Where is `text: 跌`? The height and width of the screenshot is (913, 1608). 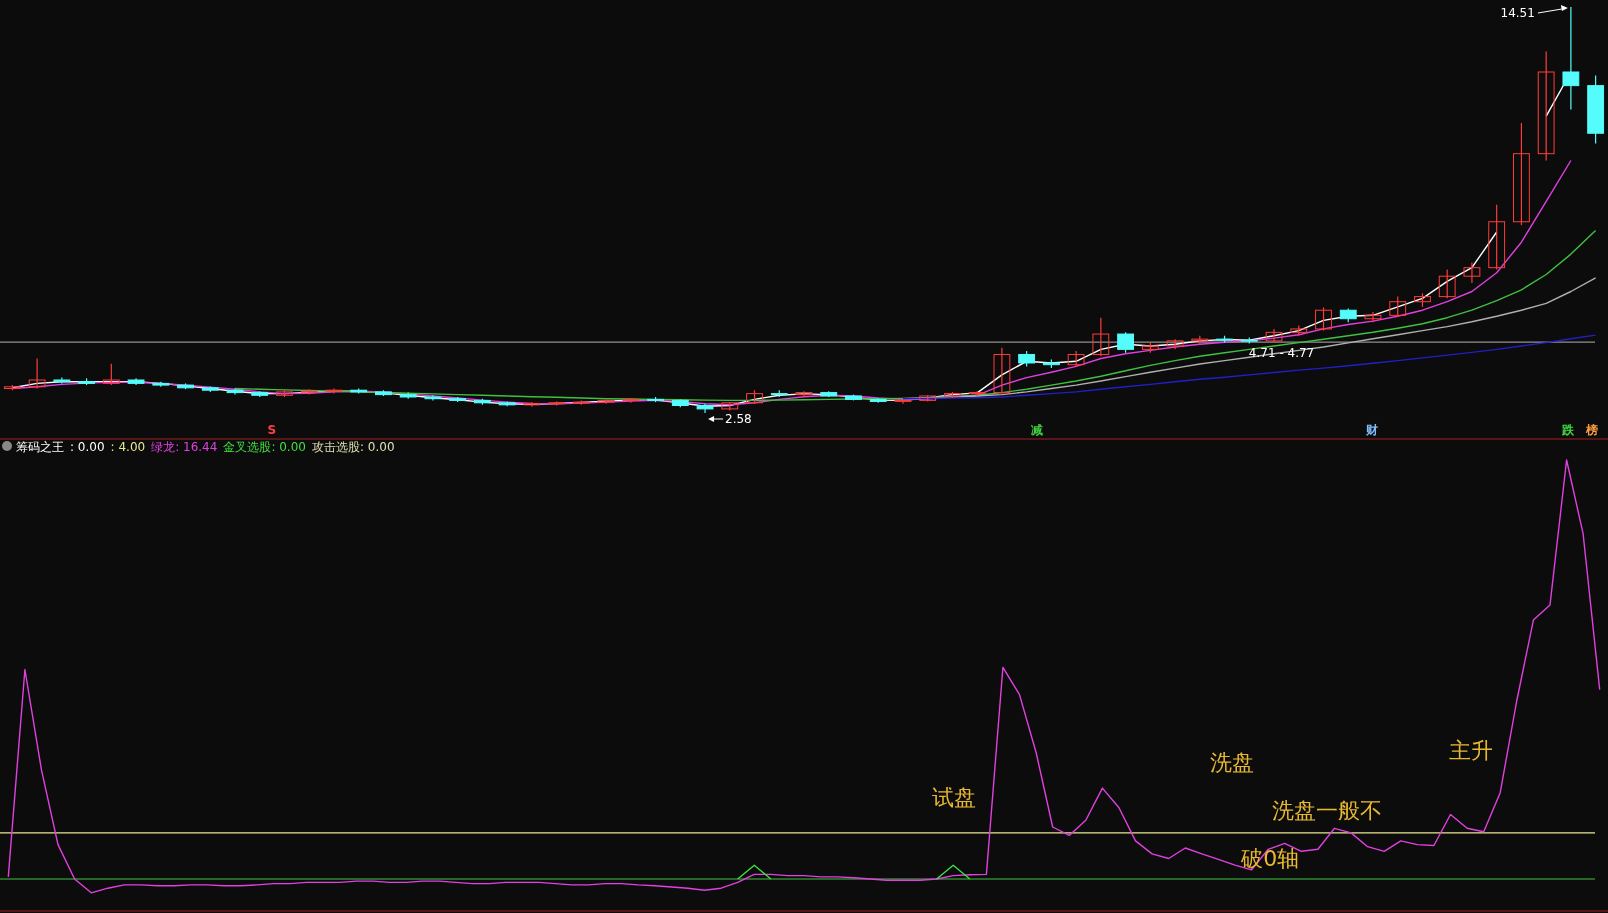 text: 跌 is located at coordinates (1567, 430).